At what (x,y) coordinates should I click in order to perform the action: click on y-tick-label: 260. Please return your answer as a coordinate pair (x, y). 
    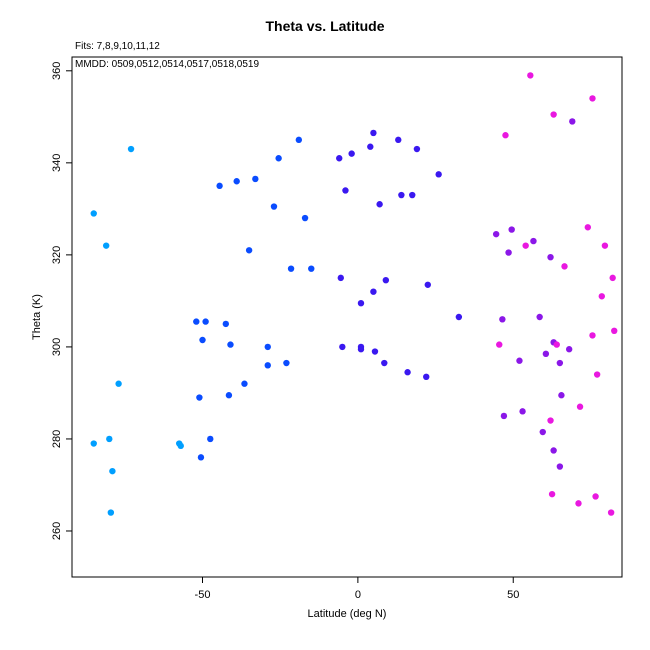
    Looking at the image, I should click on (57, 531).